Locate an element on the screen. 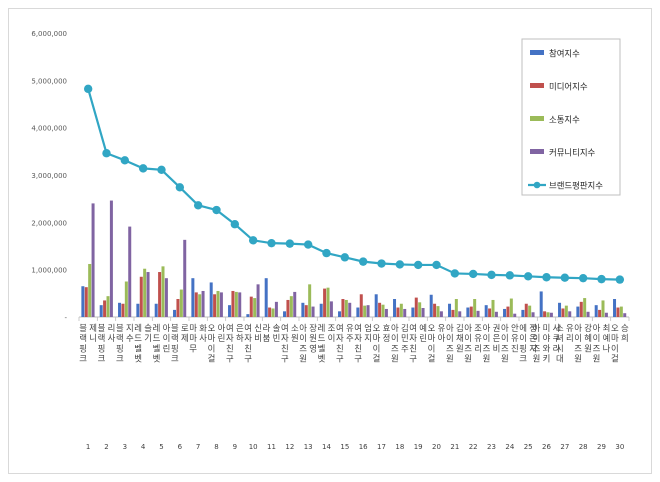  x-category-label: 마 마 무화 사 is located at coordinates (198, 338).